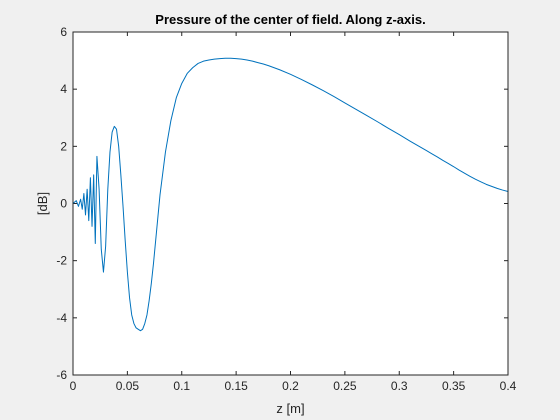  What do you see at coordinates (290, 386) in the screenshot?
I see `x-tick-label: 0.2` at bounding box center [290, 386].